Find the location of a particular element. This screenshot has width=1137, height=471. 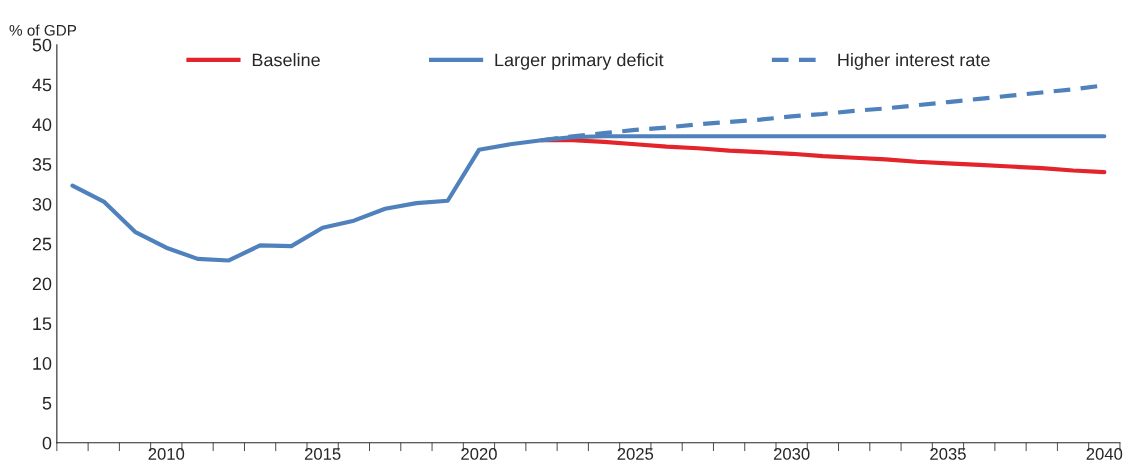

y-tick-label: 10 is located at coordinates (42, 363).